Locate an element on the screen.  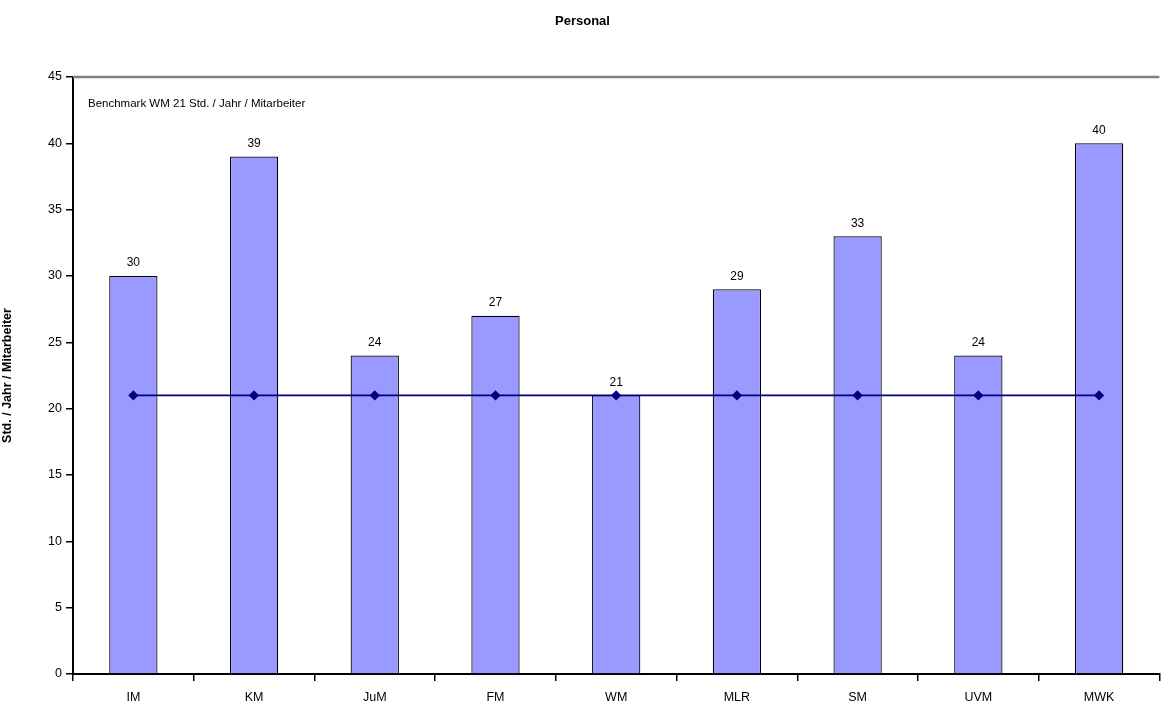
data-label: 30 is located at coordinates (133, 262).